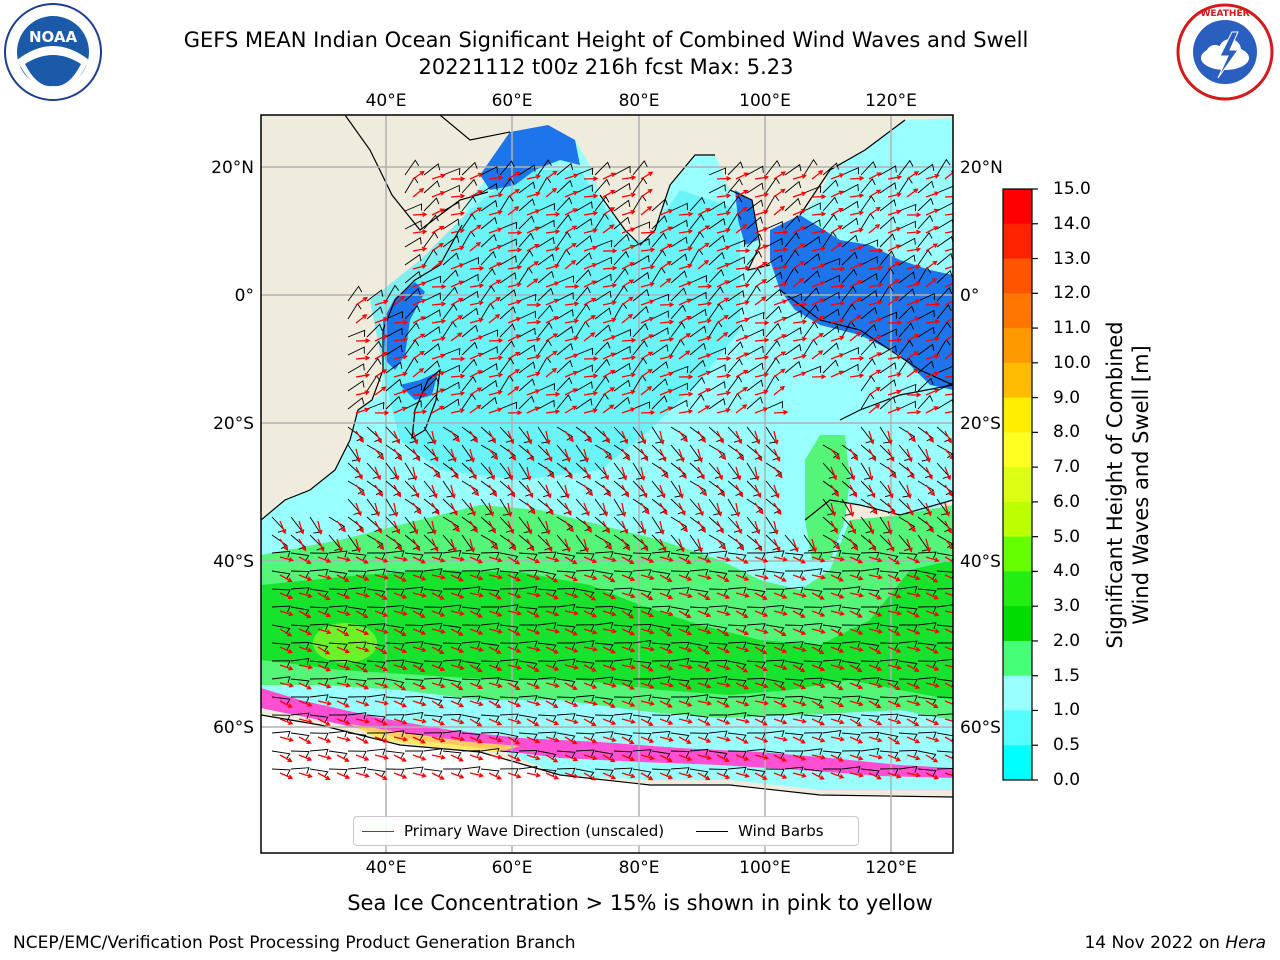 The image size is (1280, 960). What do you see at coordinates (969, 296) in the screenshot?
I see `lat-label-right: 0°` at bounding box center [969, 296].